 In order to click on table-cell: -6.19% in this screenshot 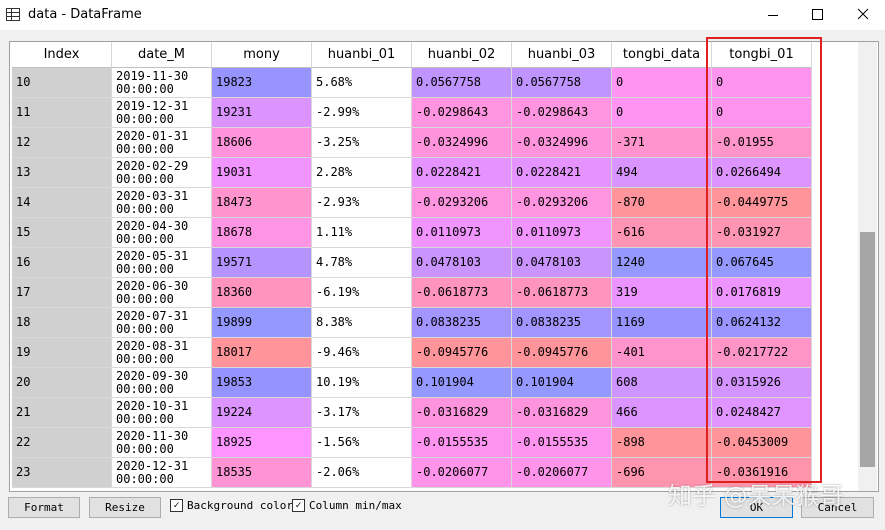, I will do `click(362, 293)`.